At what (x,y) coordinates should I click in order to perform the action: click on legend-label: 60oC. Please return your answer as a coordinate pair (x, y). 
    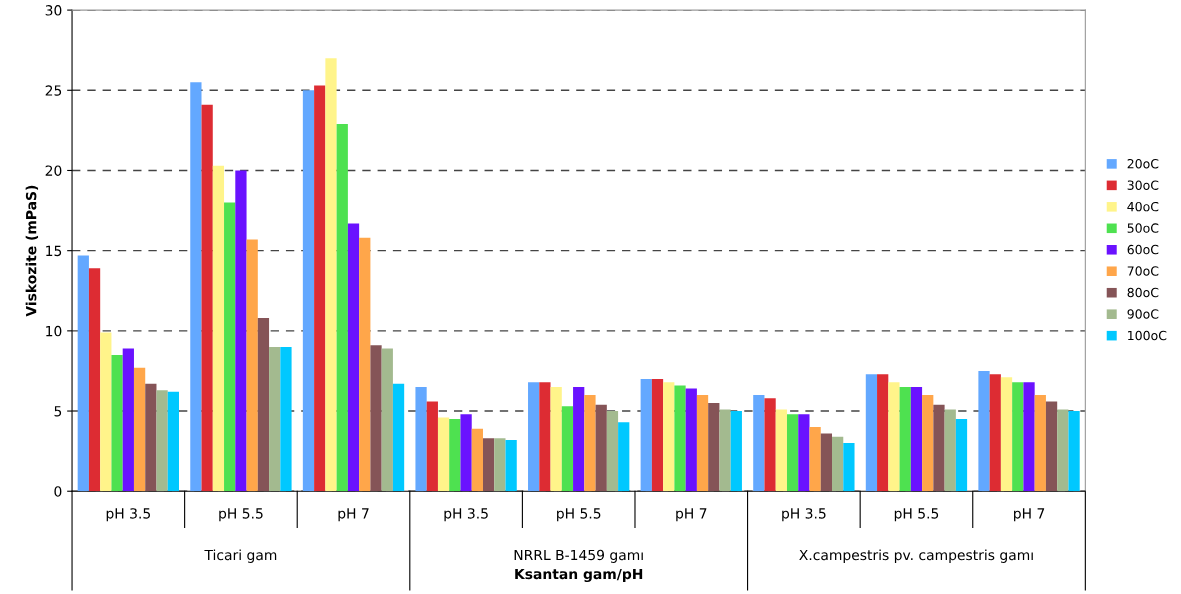
    Looking at the image, I should click on (1143, 249).